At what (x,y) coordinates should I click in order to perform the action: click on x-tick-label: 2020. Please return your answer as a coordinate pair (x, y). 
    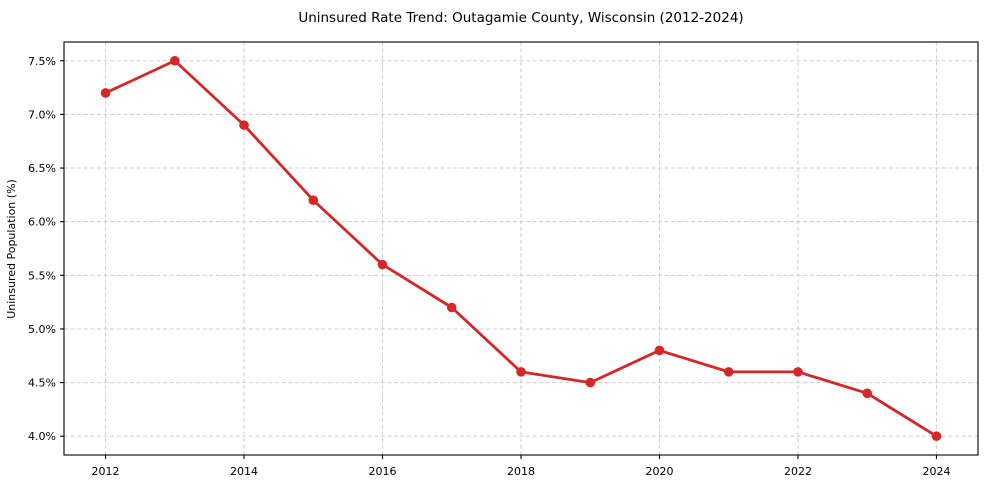
    Looking at the image, I should click on (659, 471).